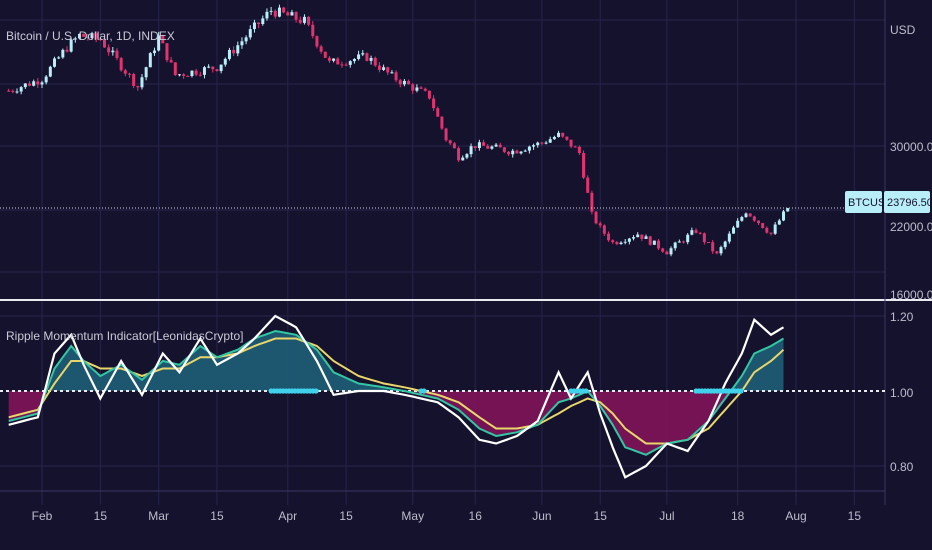 This screenshot has height=550, width=932. What do you see at coordinates (909, 203) in the screenshot?
I see `last-price-tag-text: 23796.50` at bounding box center [909, 203].